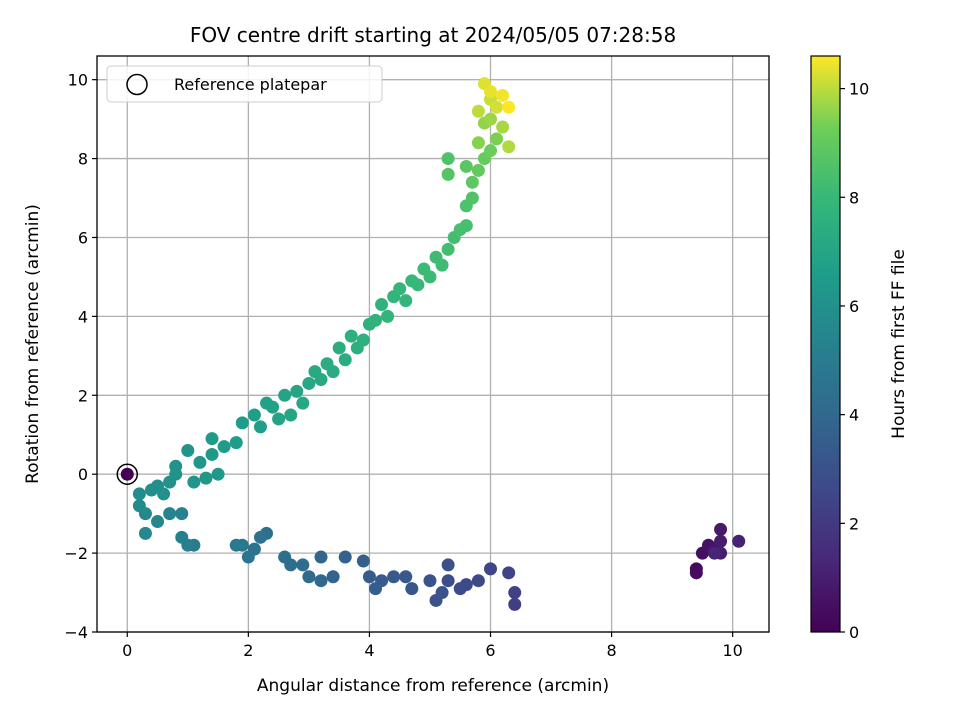 The image size is (960, 720). What do you see at coordinates (83, 237) in the screenshot?
I see `y-tick-label: 6` at bounding box center [83, 237].